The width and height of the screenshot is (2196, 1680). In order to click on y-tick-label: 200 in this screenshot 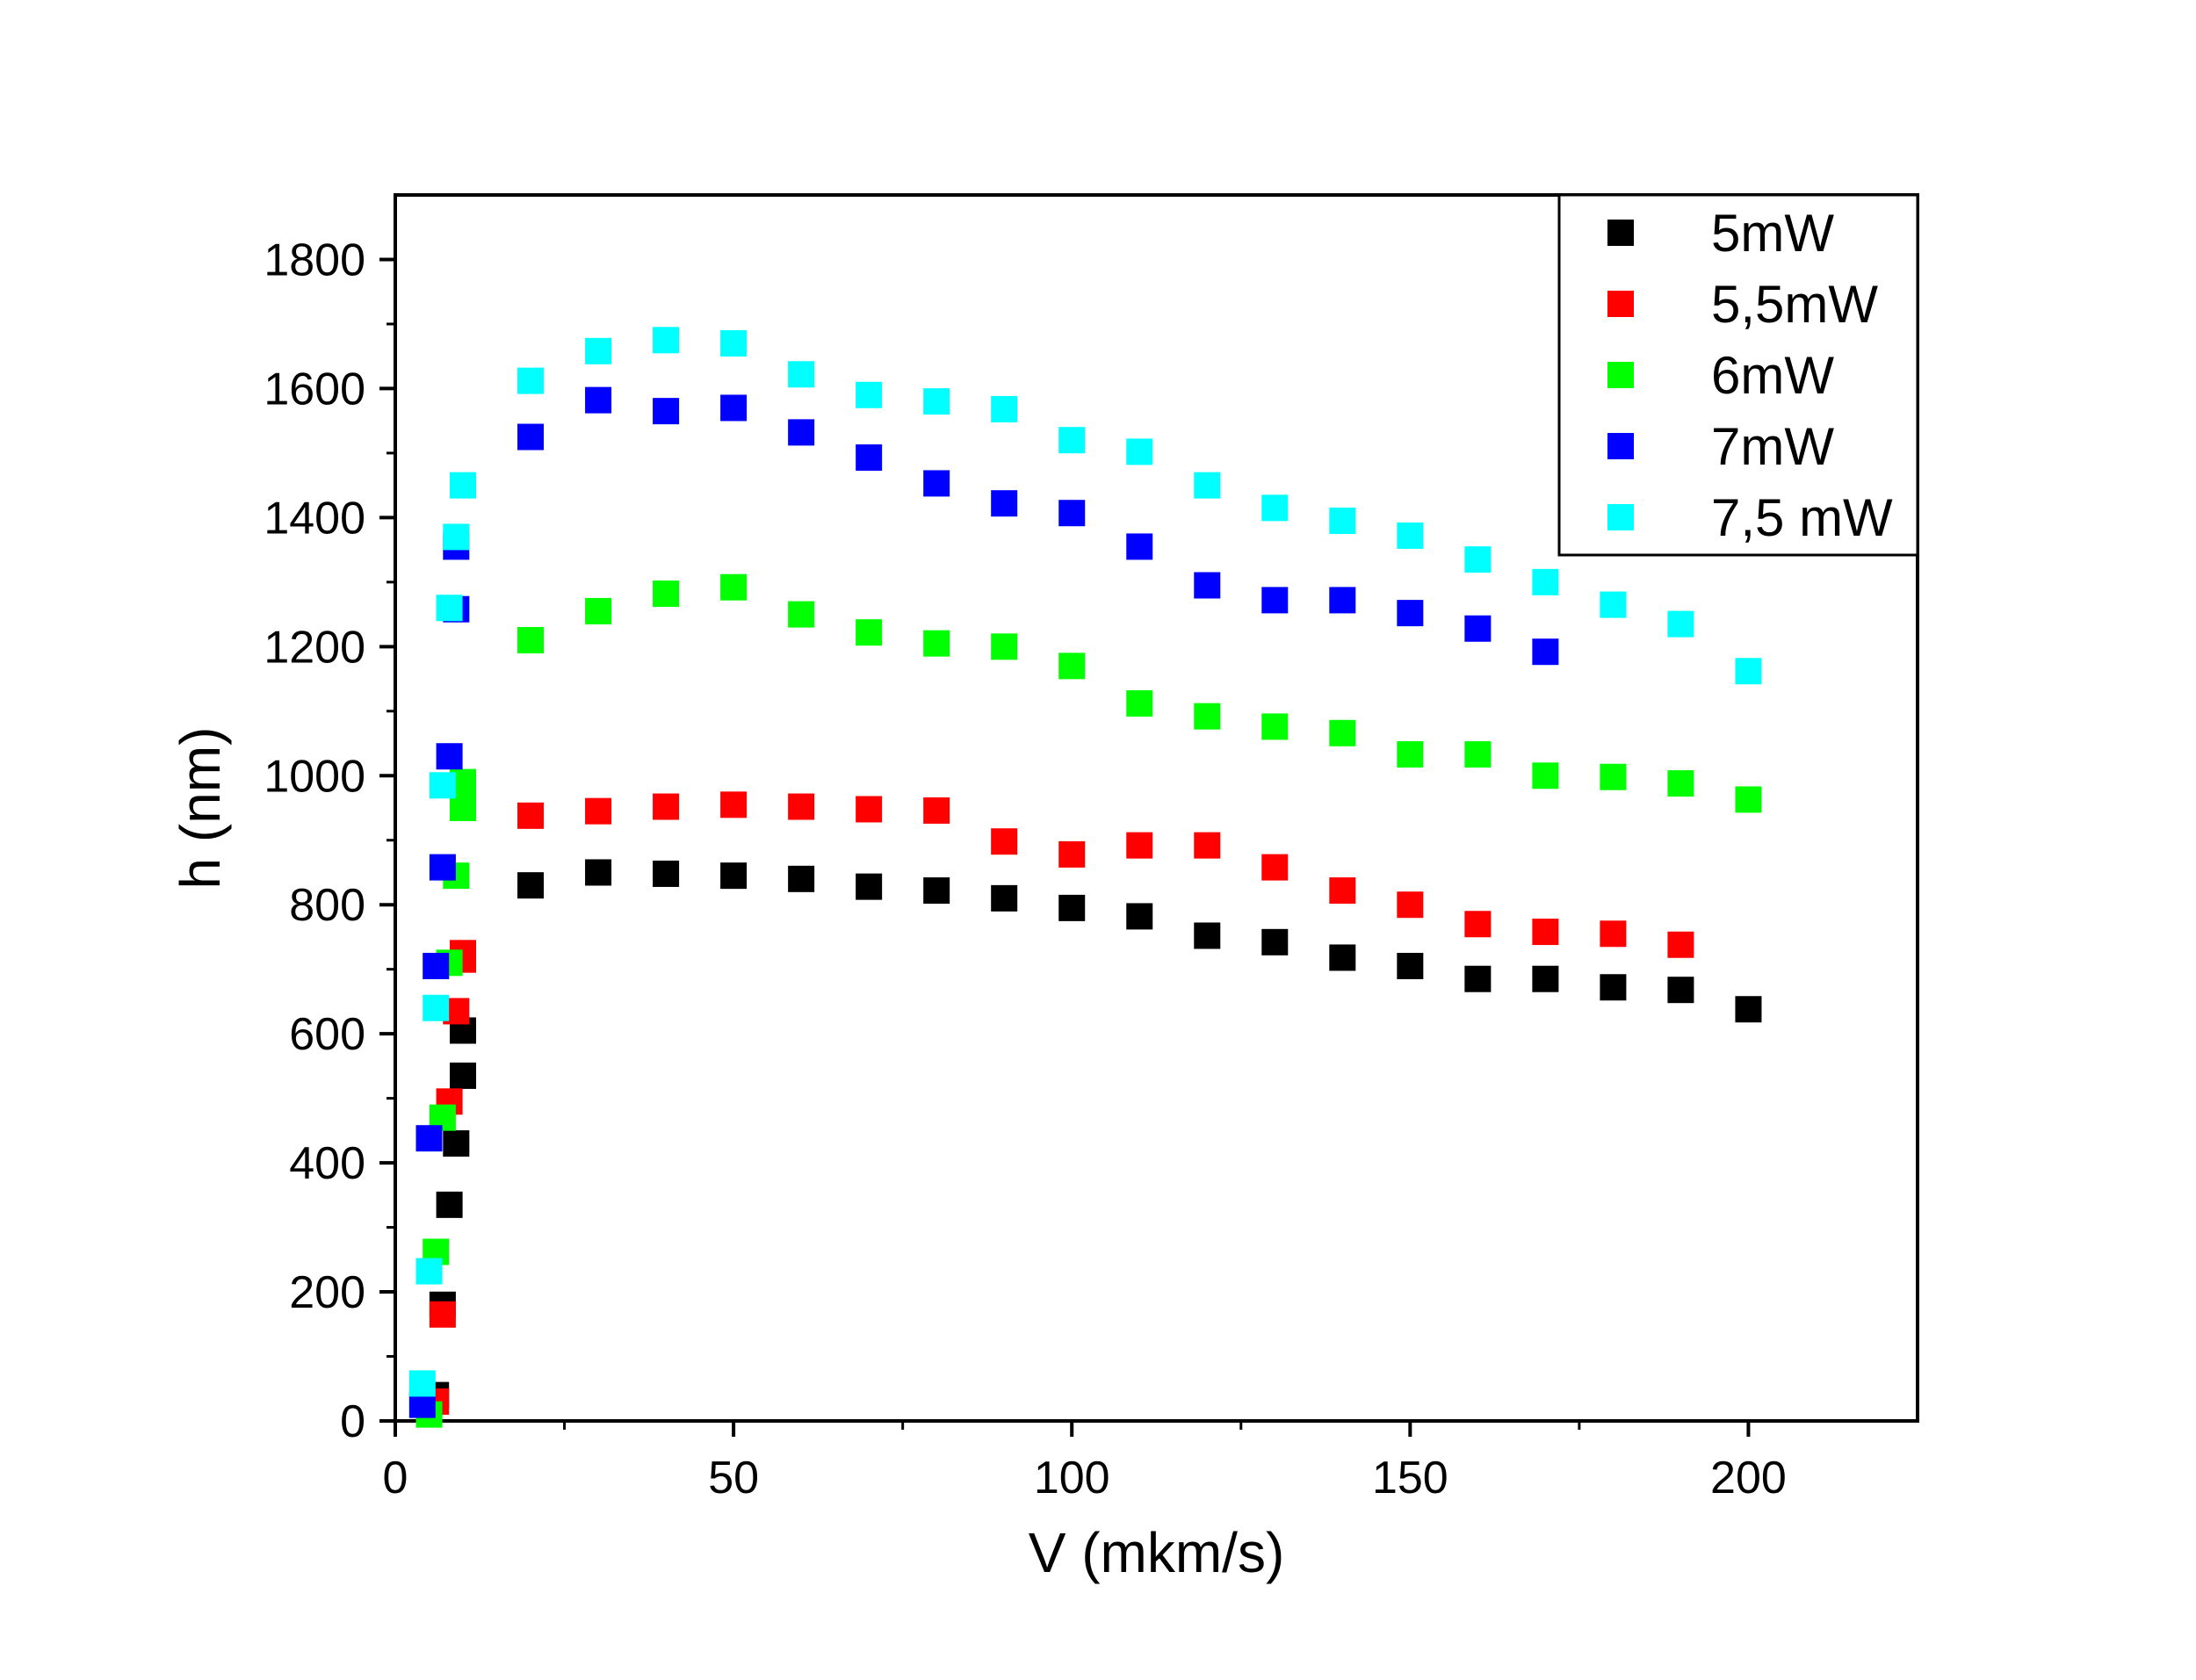, I will do `click(327, 1292)`.